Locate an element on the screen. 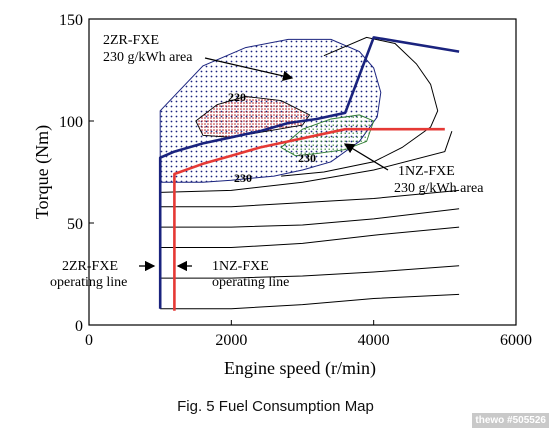 The height and width of the screenshot is (428, 551). contour-label-230-b: 230 is located at coordinates (243, 178).